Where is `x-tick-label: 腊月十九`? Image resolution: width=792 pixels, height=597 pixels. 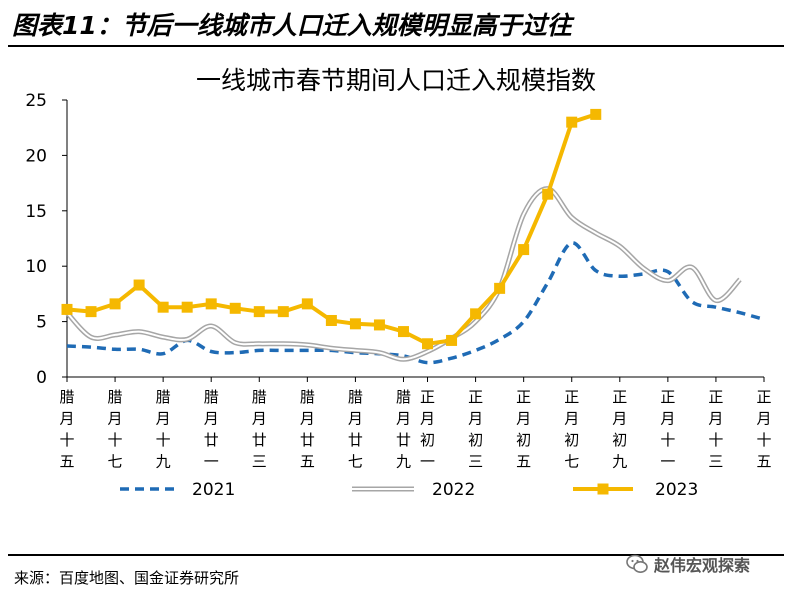
x-tick-label: 腊月十九 is located at coordinates (163, 429).